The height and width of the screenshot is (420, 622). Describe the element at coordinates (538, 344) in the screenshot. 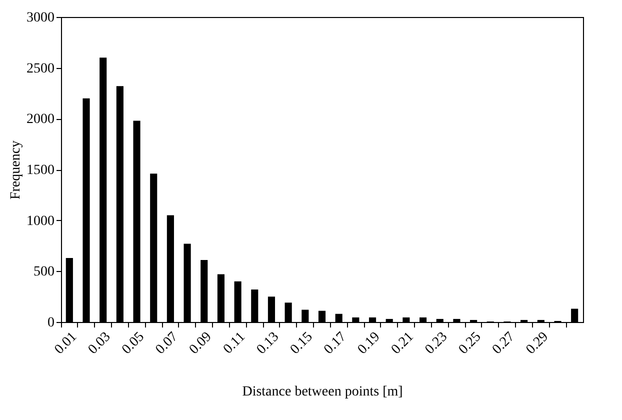

I see `x-tick-label: 0.29` at that location.